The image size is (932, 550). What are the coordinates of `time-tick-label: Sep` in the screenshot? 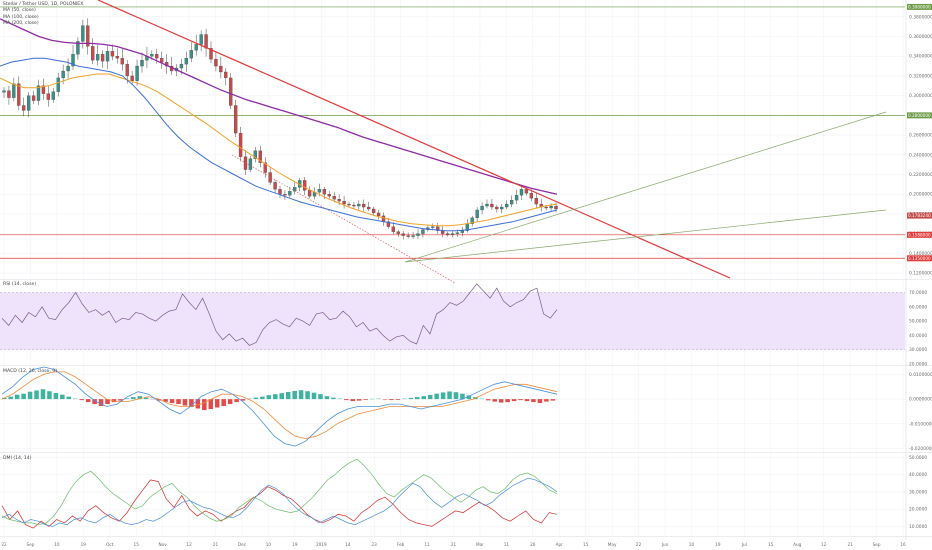 It's located at (877, 544).